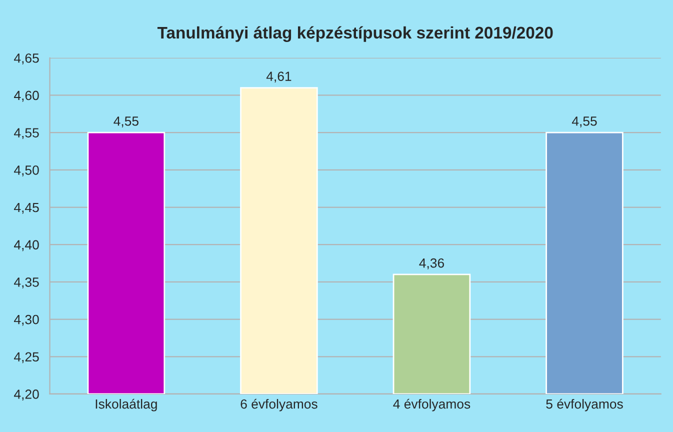 The height and width of the screenshot is (432, 673). I want to click on y-tick-label: 4,55, so click(26, 134).